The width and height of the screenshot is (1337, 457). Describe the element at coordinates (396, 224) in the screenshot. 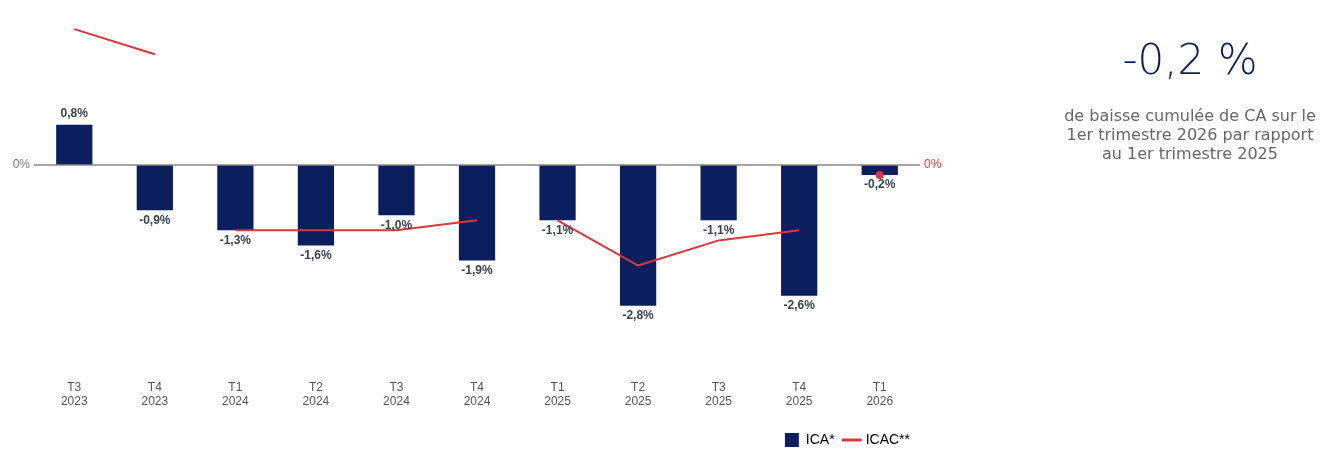

I see `data-label: -1,0%` at that location.